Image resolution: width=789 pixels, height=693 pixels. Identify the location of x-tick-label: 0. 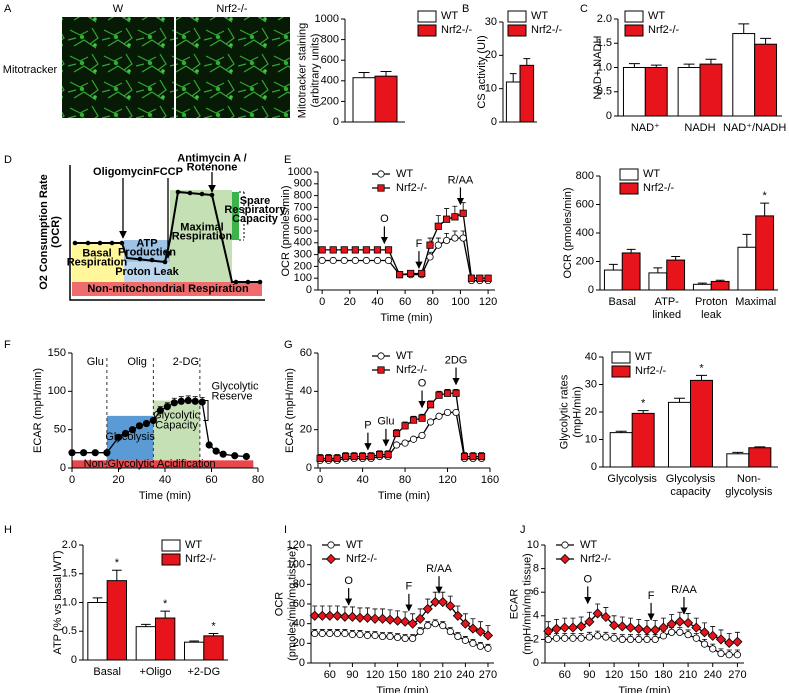
(320, 480).